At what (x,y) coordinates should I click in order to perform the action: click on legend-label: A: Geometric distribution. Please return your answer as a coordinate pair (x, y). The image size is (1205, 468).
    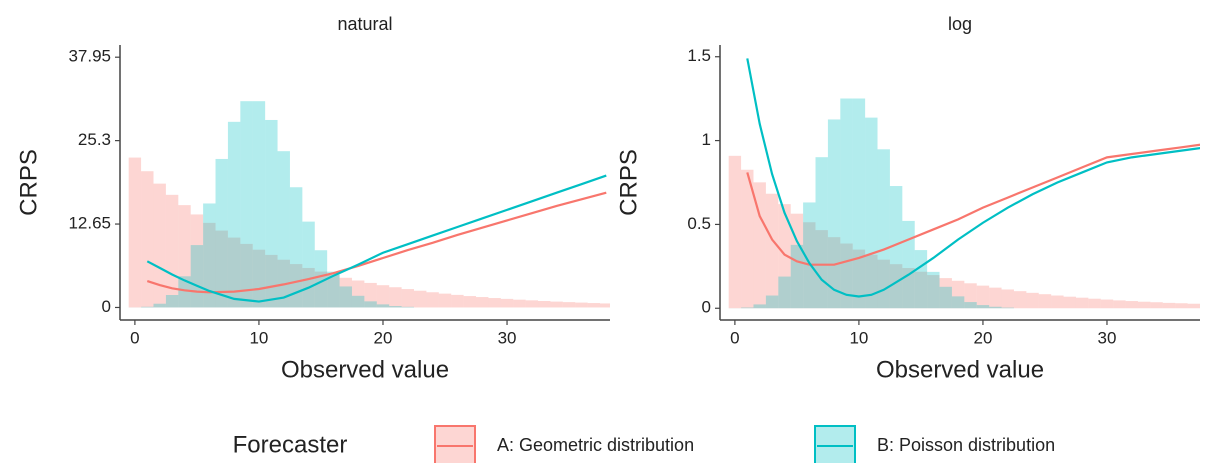
    Looking at the image, I should click on (595, 445).